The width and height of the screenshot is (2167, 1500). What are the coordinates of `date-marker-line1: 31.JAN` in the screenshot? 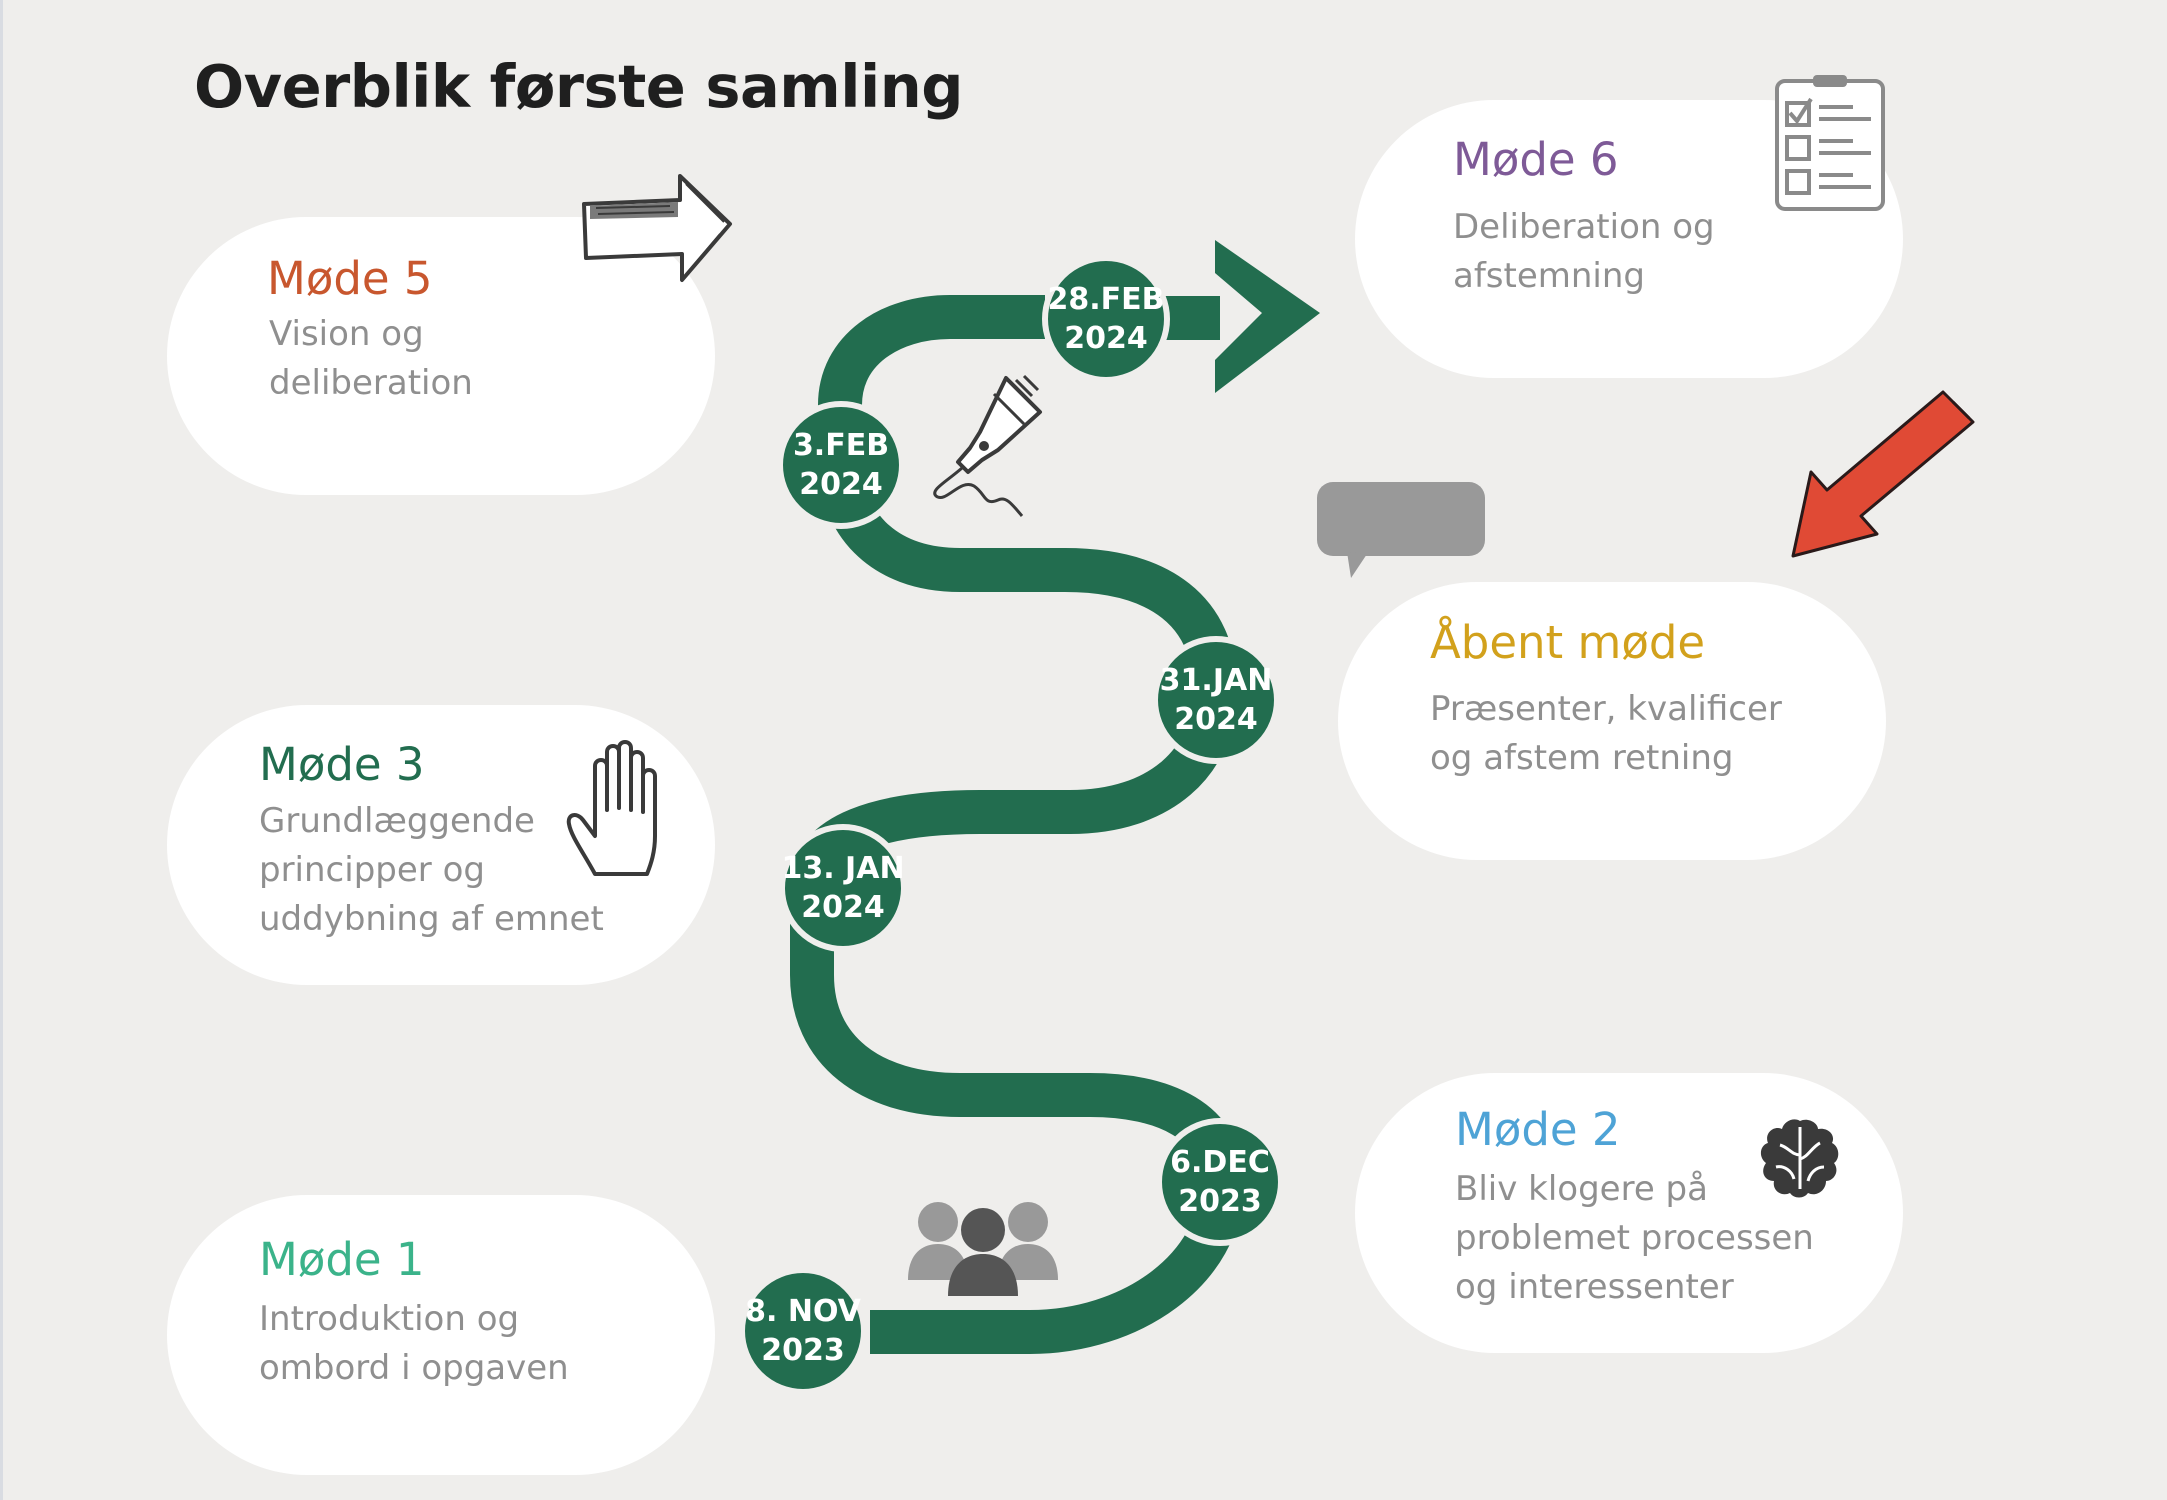 It's located at (1216, 680).